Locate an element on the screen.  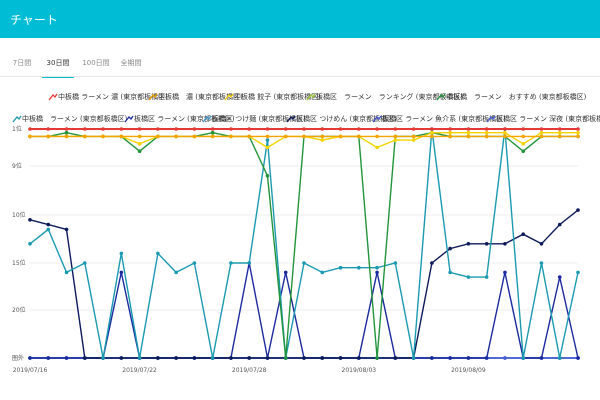
legend-item: 板橋区 つけめん (東京都板橋区) is located at coordinates (341, 119).